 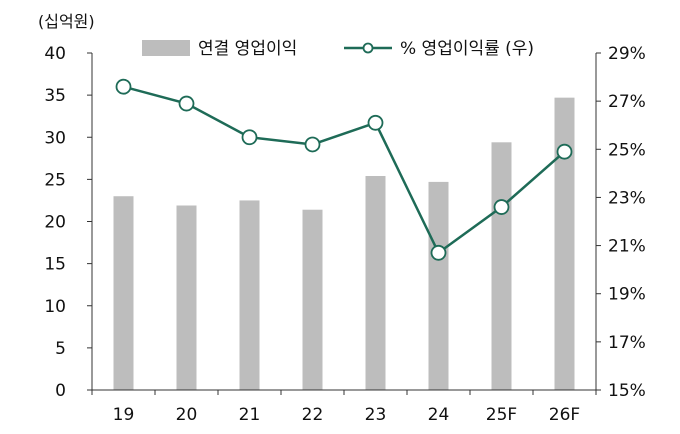 What do you see at coordinates (564, 243) in the screenshot?
I see `bar-26F` at bounding box center [564, 243].